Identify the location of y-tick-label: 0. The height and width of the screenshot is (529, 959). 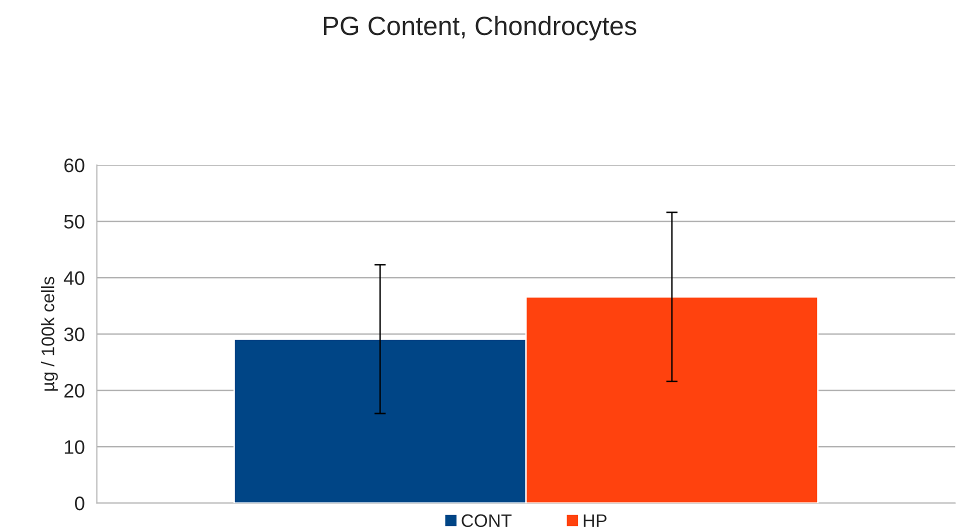
(79, 503).